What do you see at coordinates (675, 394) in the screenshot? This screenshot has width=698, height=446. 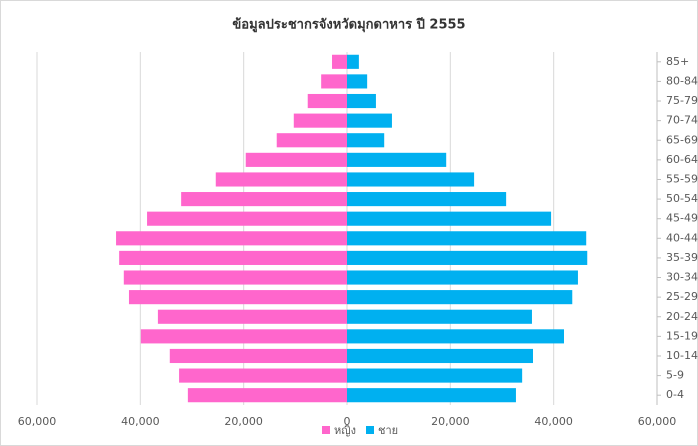 I see `y-tick-label: 0-4` at bounding box center [675, 394].